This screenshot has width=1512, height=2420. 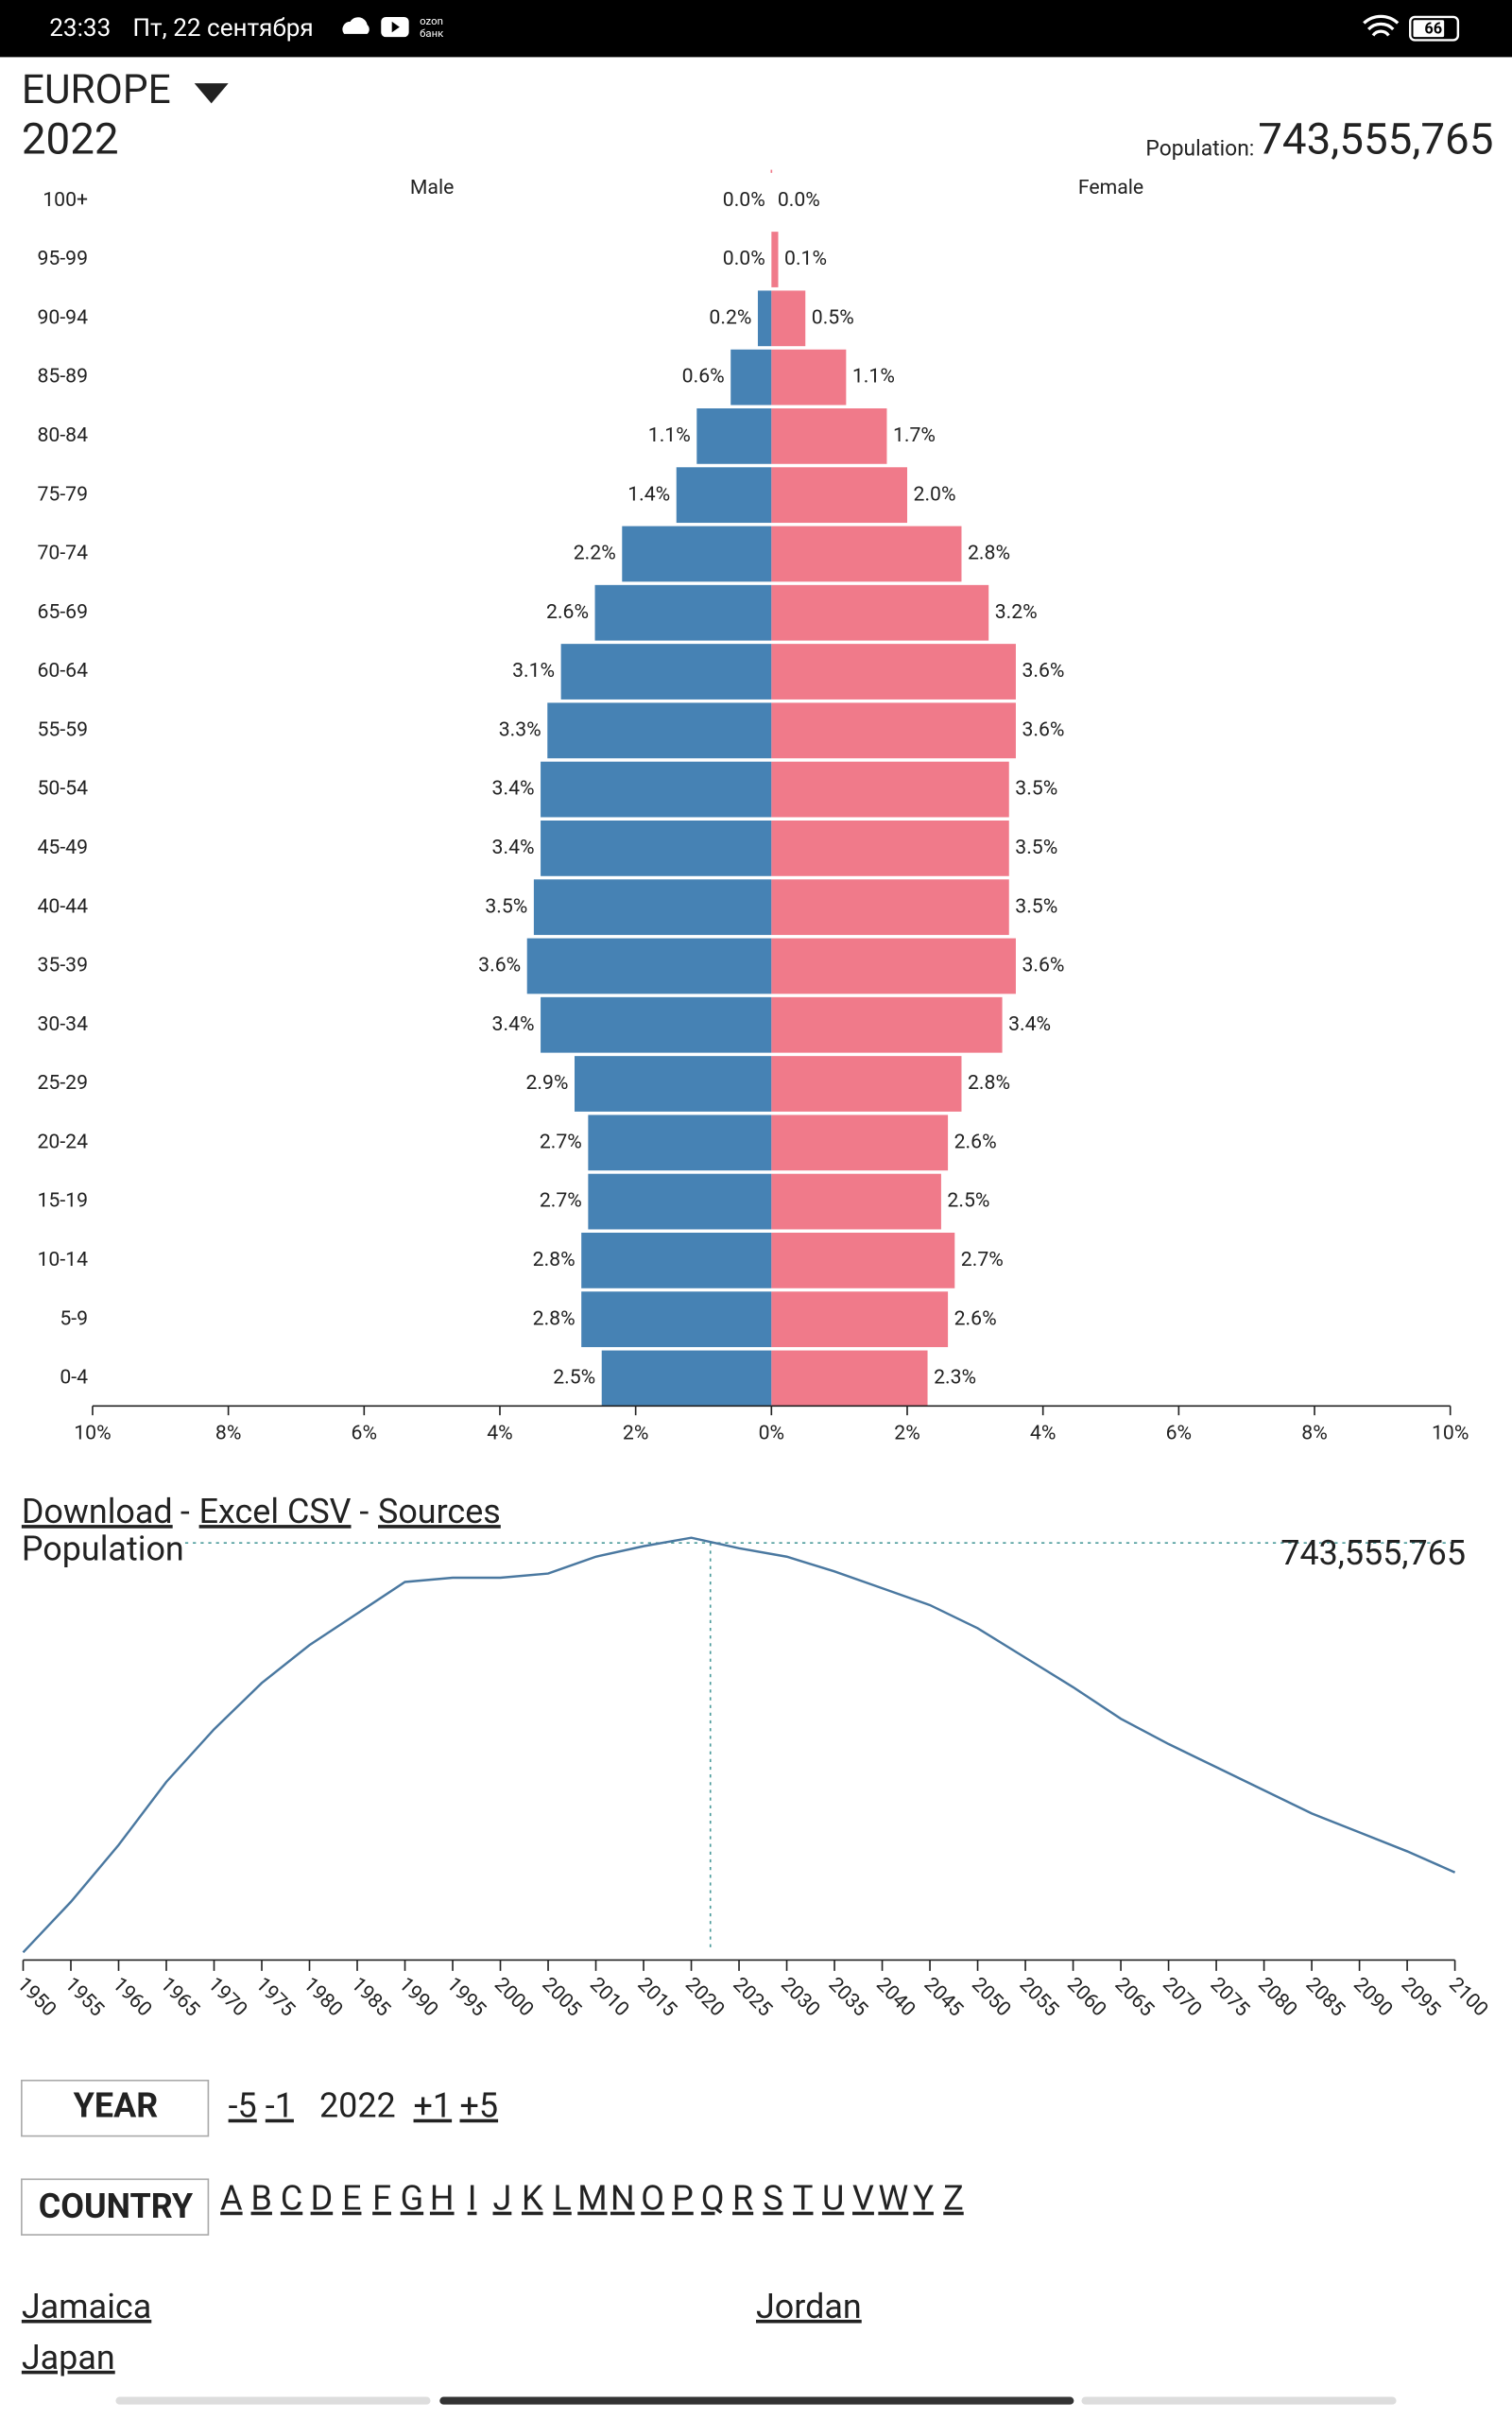 I want to click on letter-link: H, so click(x=442, y=2199).